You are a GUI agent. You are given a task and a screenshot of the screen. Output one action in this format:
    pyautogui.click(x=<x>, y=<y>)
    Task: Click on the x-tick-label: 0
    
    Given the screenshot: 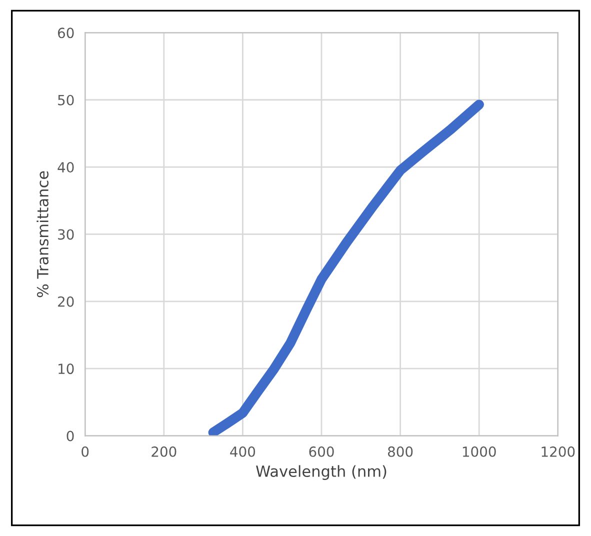 What is the action you would take?
    pyautogui.click(x=85, y=451)
    